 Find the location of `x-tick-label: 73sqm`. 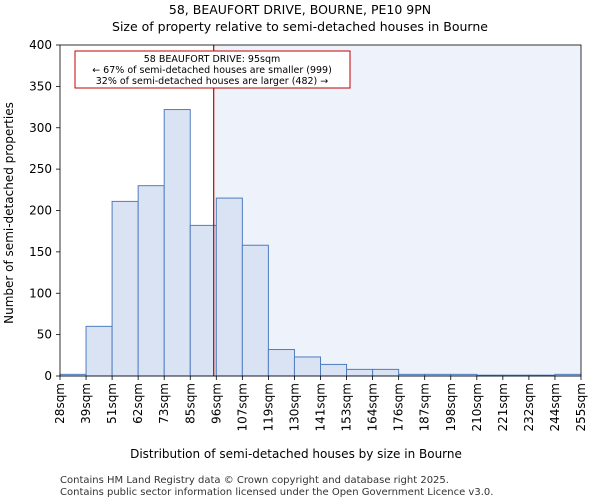

x-tick-label: 73sqm is located at coordinates (164, 403).